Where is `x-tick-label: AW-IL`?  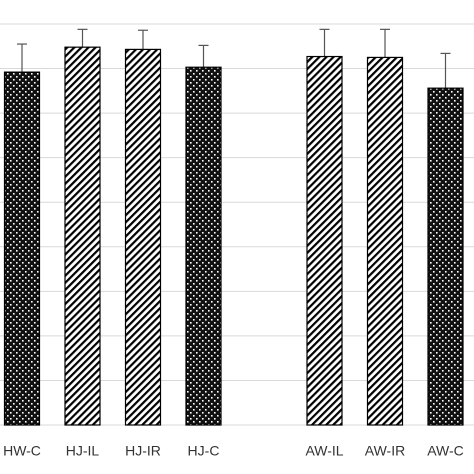 x-tick-label: AW-IL is located at coordinates (324, 451).